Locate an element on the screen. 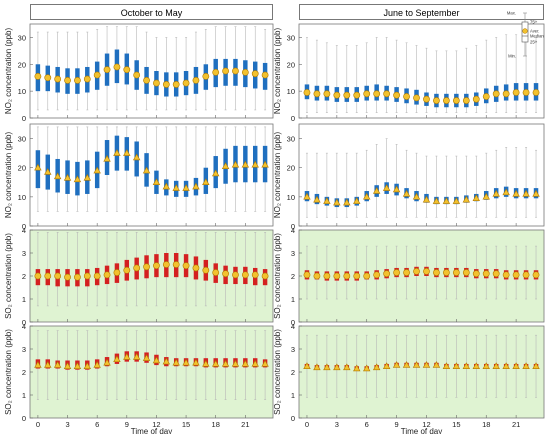  y-tick-label: 4 is located at coordinates (293, 230).